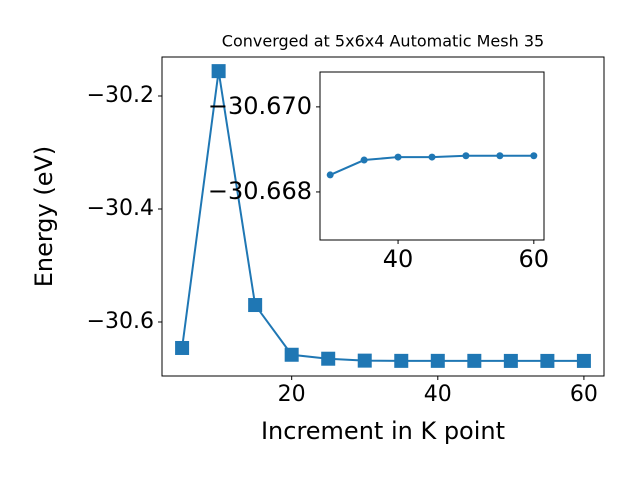 Image resolution: width=640 pixels, height=480 pixels. Describe the element at coordinates (120, 321) in the screenshot. I see `y-tick-label: −30.6` at that location.